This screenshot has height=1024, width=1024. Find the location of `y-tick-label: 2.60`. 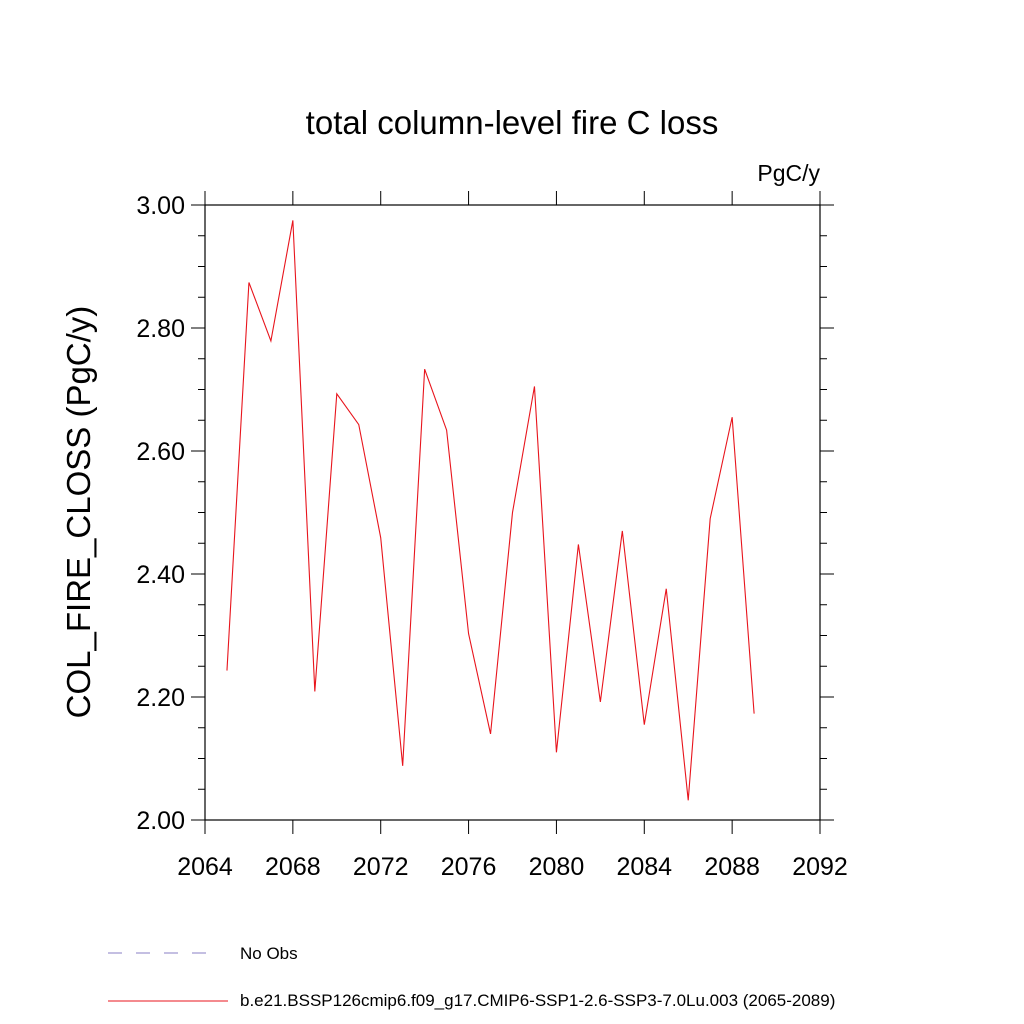

y-tick-label: 2.60 is located at coordinates (160, 452).